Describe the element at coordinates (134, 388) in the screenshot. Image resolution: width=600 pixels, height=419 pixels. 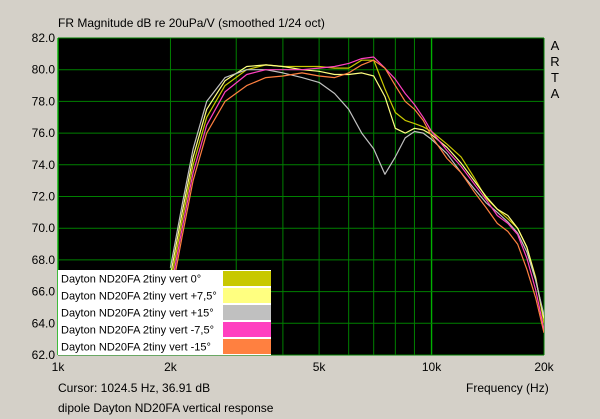
I see `cursor-readout: Cursor: 1024.5 Hz, 36.91 dB` at that location.